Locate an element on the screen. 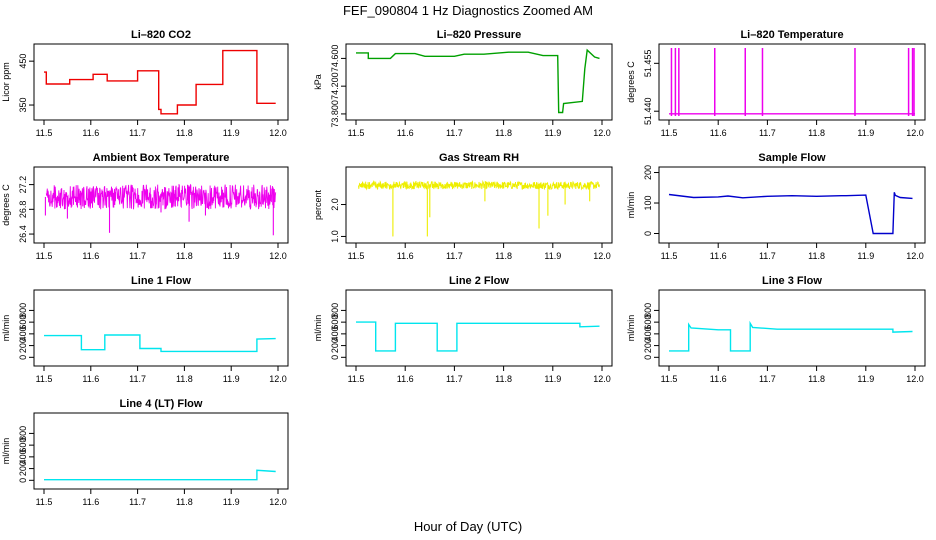 The width and height of the screenshot is (936, 540). y-tick-label: 27.2 is located at coordinates (23, 185).